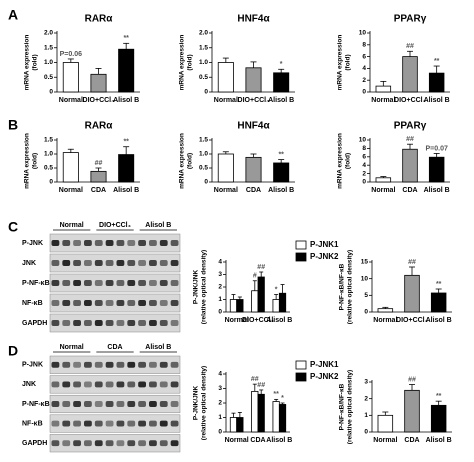 The image size is (474, 462). Describe the element at coordinates (36, 404) in the screenshot. I see `blot-row-label: P-NF-κB` at that location.